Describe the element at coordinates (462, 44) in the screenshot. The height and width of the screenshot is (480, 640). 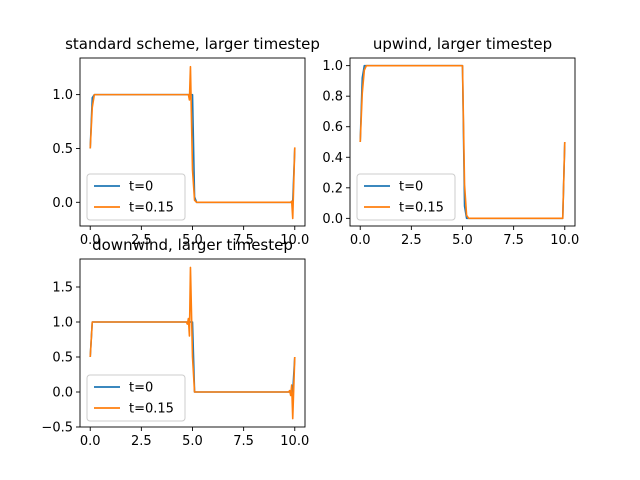
I see `chart-title: upwind, larger timestep` at that location.